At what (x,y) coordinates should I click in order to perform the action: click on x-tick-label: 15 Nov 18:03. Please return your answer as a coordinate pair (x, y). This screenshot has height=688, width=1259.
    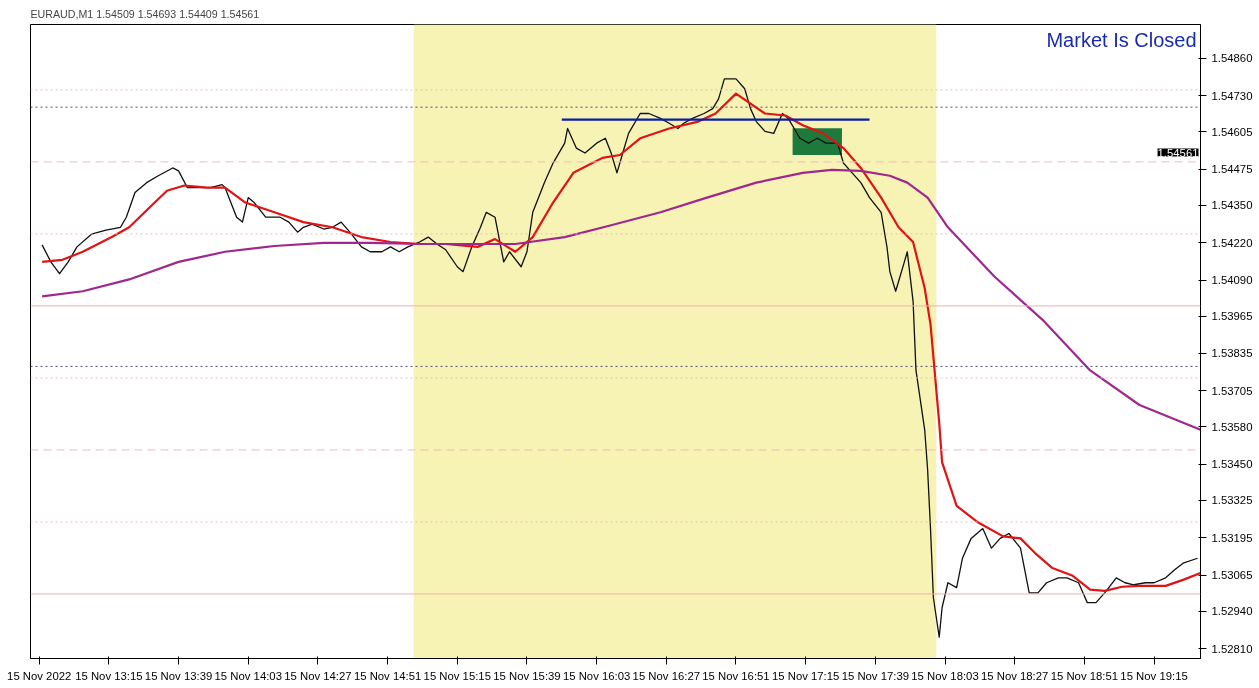
    Looking at the image, I should click on (945, 675).